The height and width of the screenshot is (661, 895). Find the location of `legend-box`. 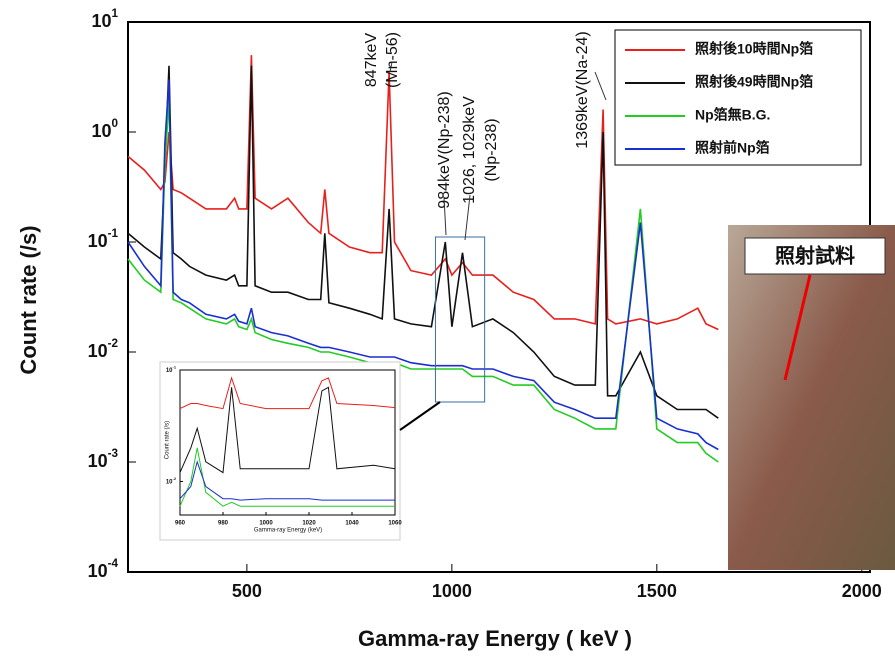

legend-box is located at coordinates (738, 97).